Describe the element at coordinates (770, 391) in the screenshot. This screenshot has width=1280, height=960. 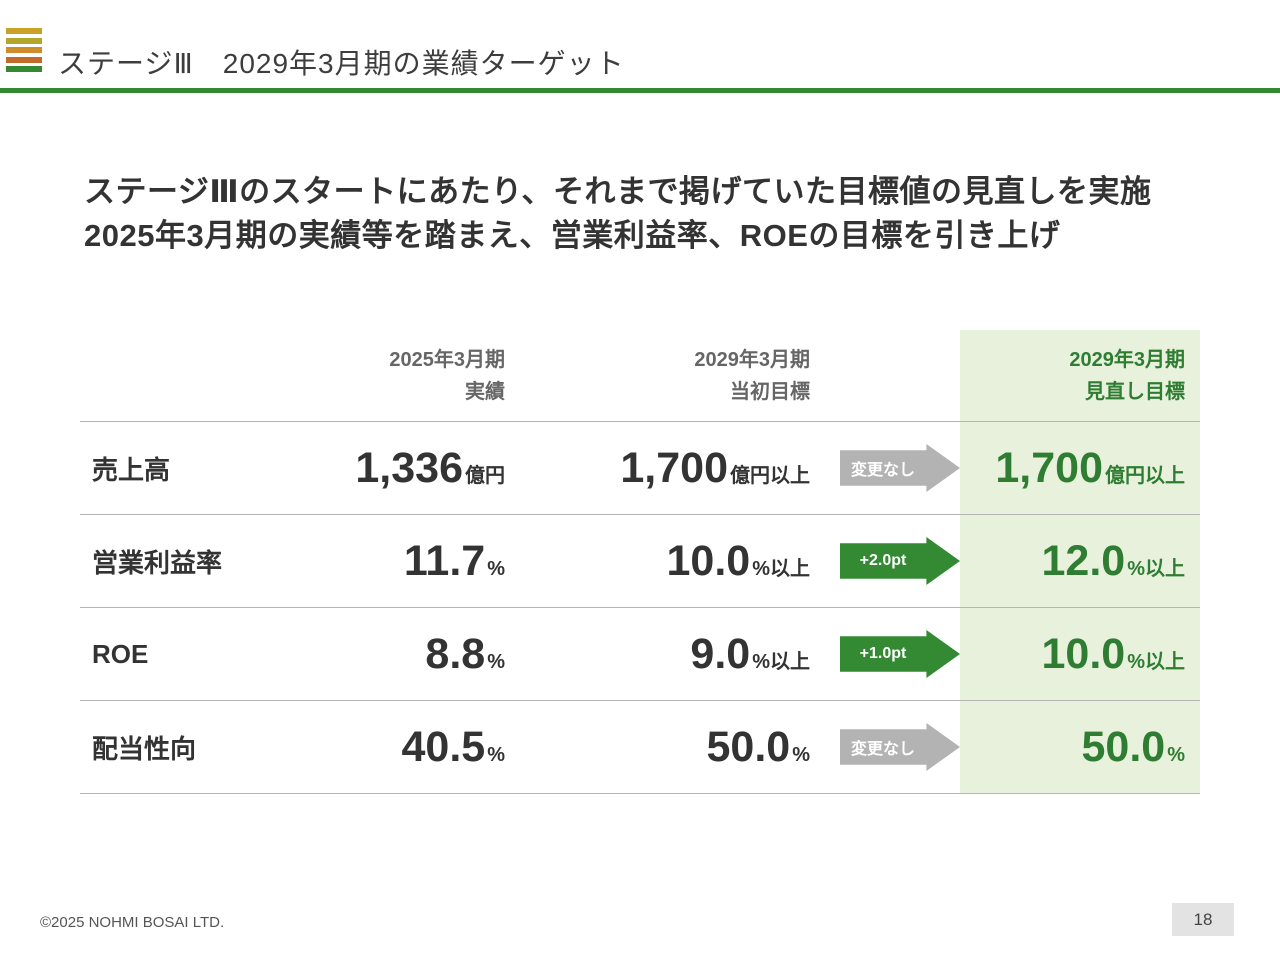
I see `column-header-initial-line2: 当初目標` at that location.